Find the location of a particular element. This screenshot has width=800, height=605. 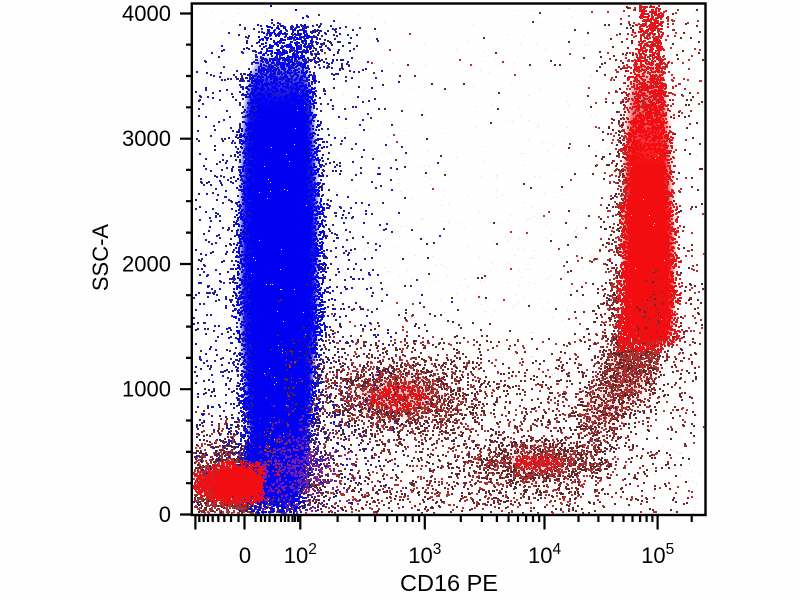

svg-text: 102 is located at coordinates (300, 554).